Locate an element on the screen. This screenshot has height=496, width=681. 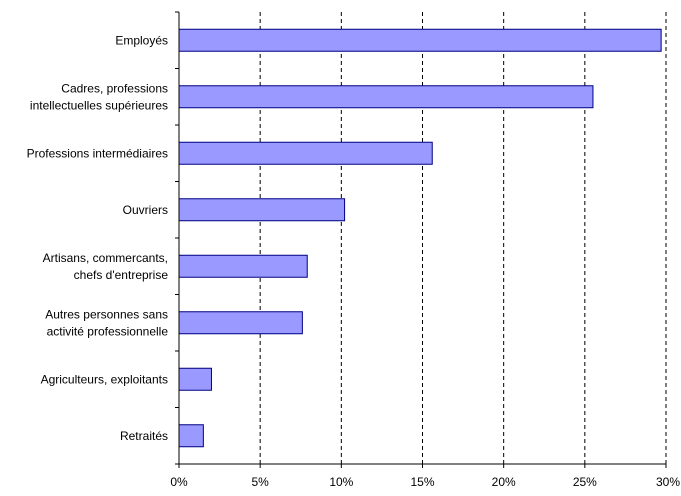
category-label: intellectuelles supérieures is located at coordinates (99, 105).